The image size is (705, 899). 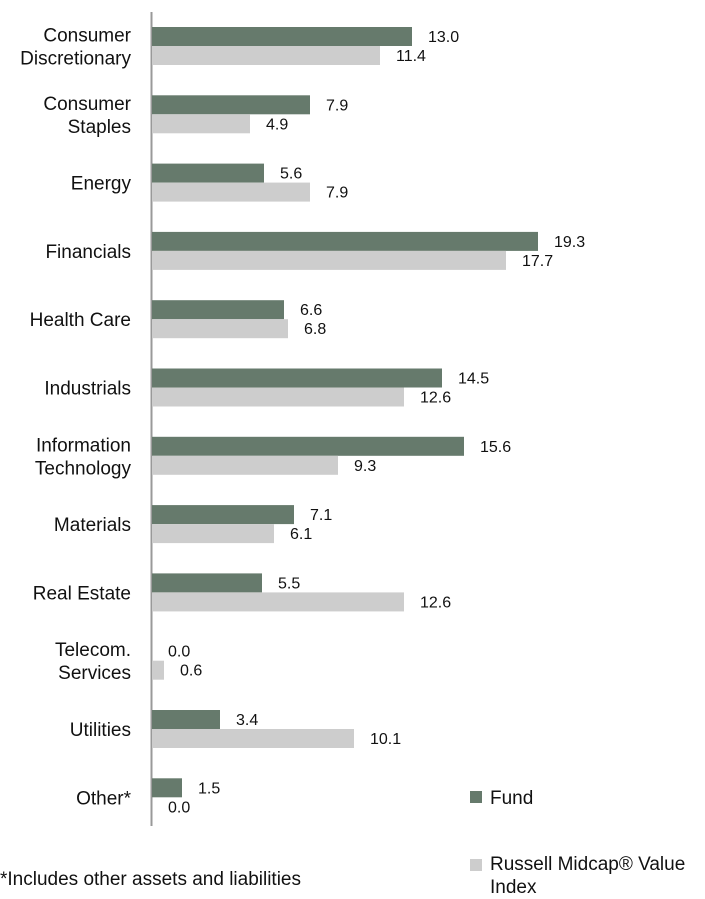 I want to click on data-label-fund-financials: 19.3, so click(x=569, y=242).